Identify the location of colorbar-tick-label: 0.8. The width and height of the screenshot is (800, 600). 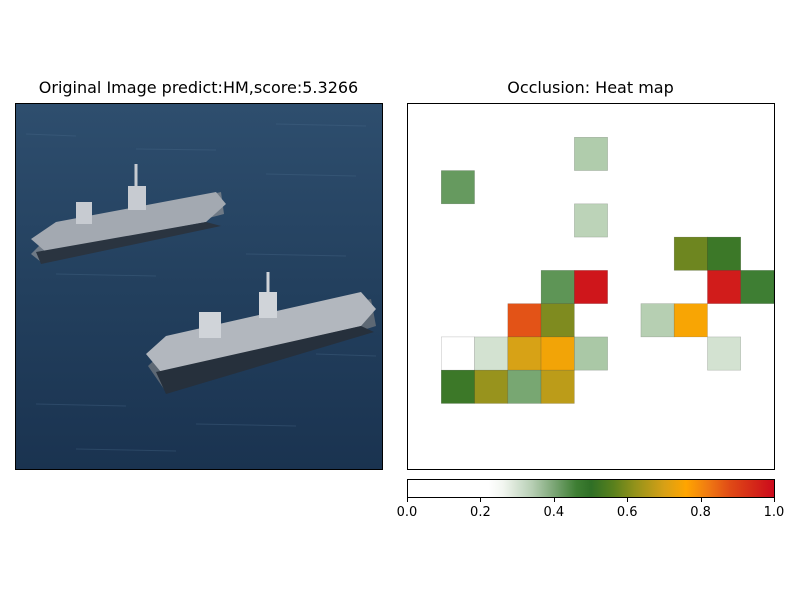
(700, 512).